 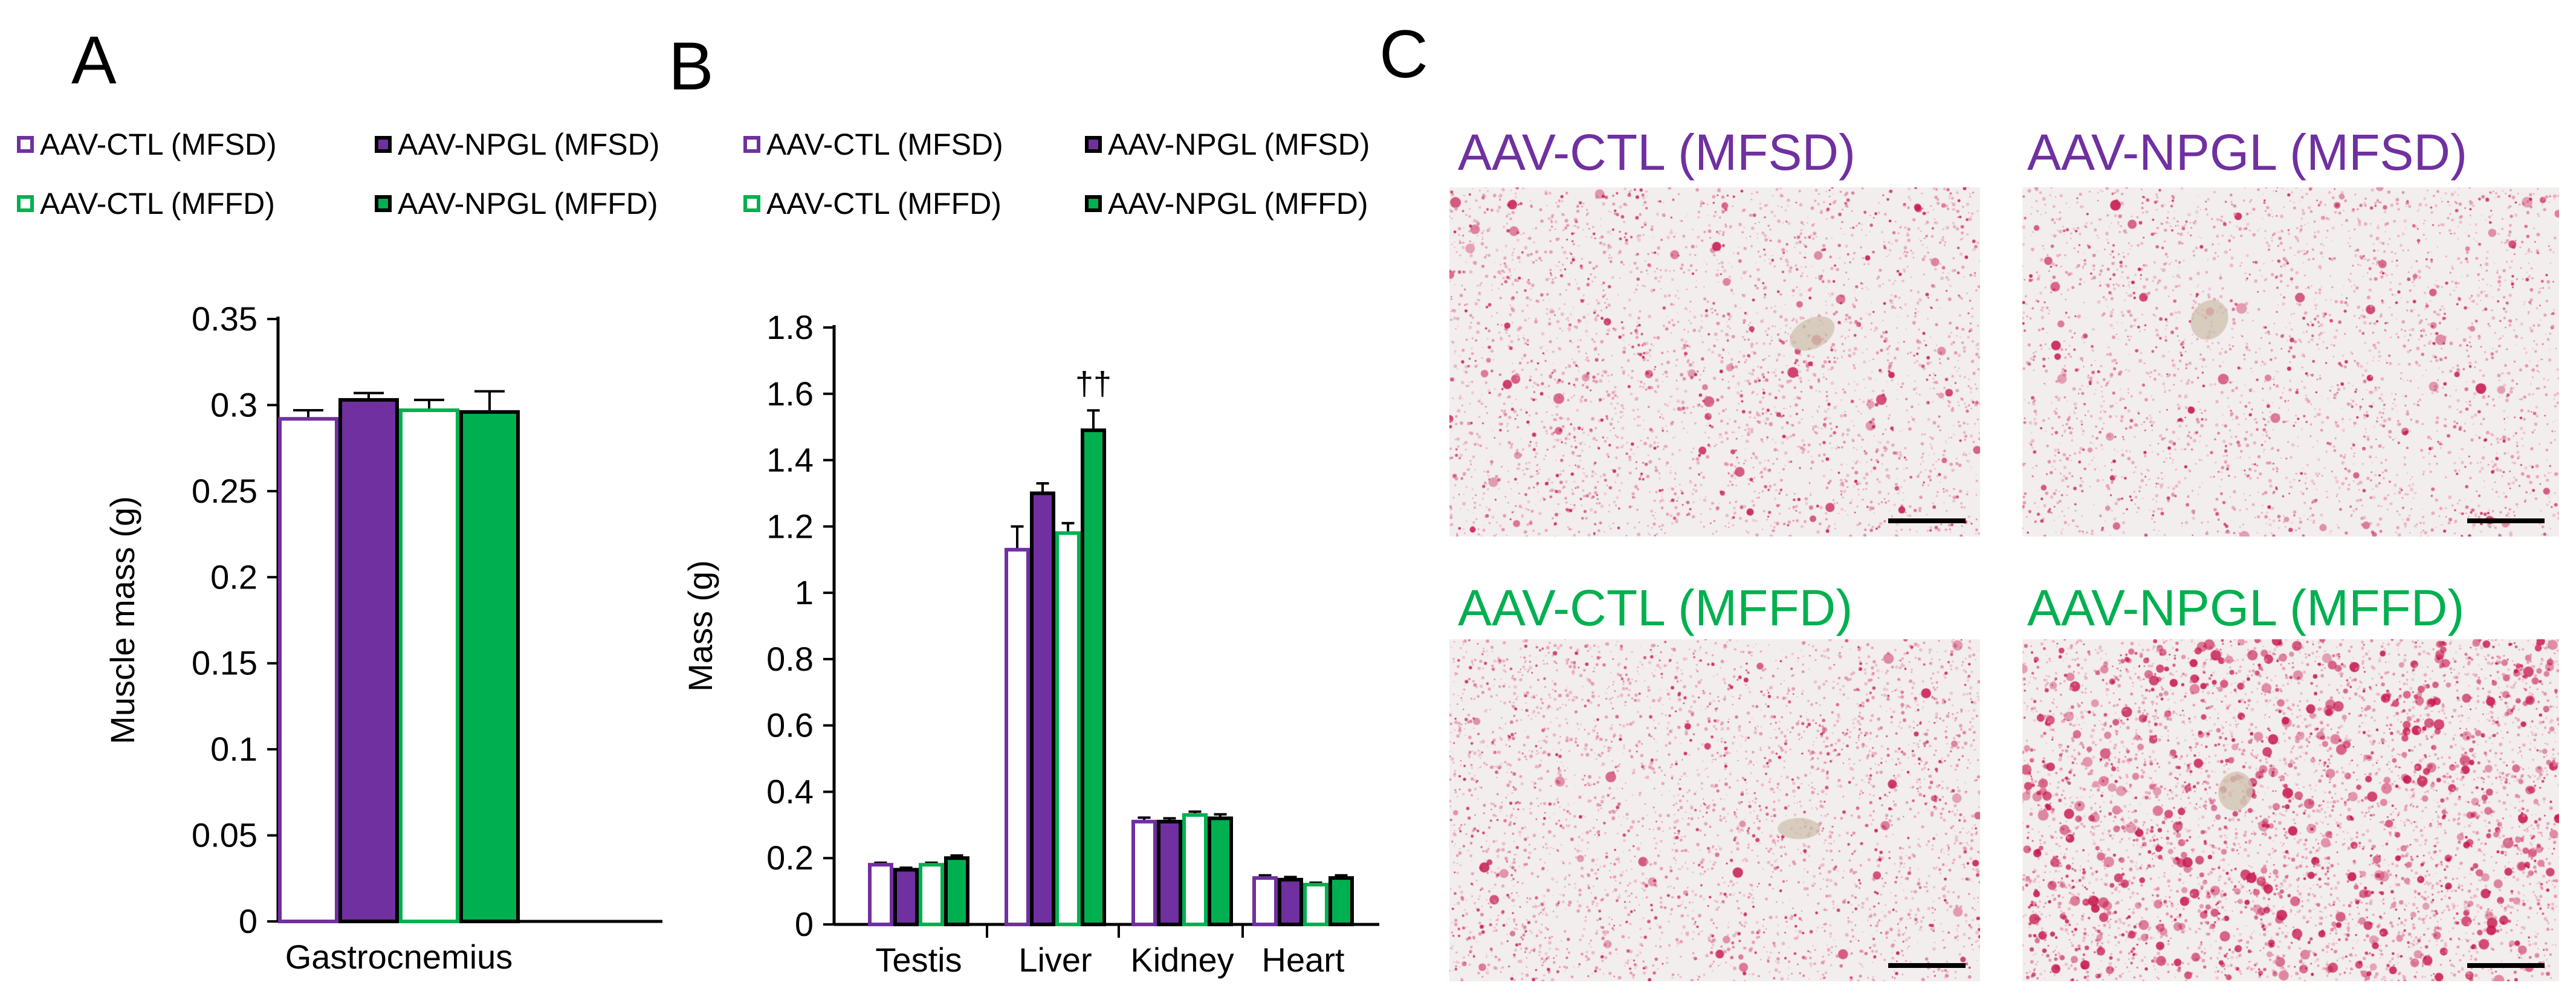 What do you see at coordinates (700, 626) in the screenshot?
I see `y-axis-label: Mass (g)` at bounding box center [700, 626].